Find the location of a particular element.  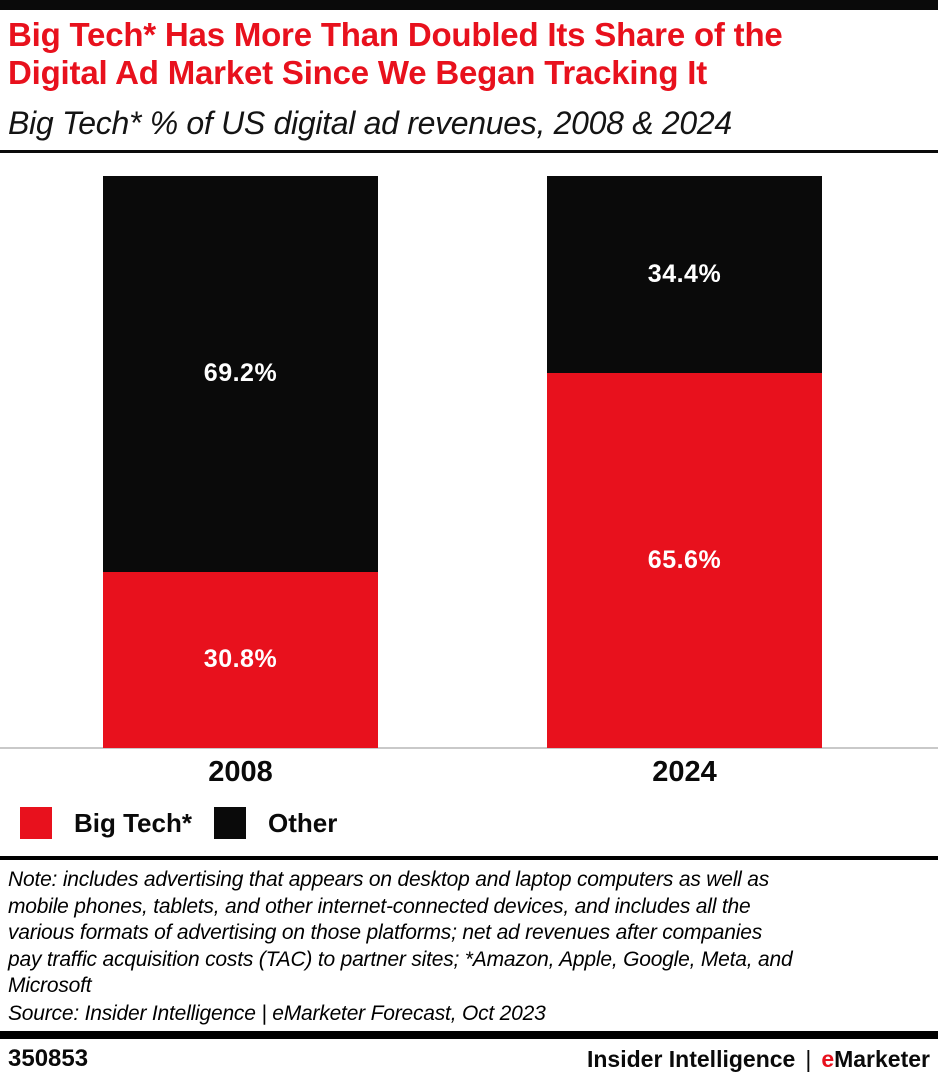

footer: 350853 Insider Intelligence | eMarketer is located at coordinates (469, 1059).